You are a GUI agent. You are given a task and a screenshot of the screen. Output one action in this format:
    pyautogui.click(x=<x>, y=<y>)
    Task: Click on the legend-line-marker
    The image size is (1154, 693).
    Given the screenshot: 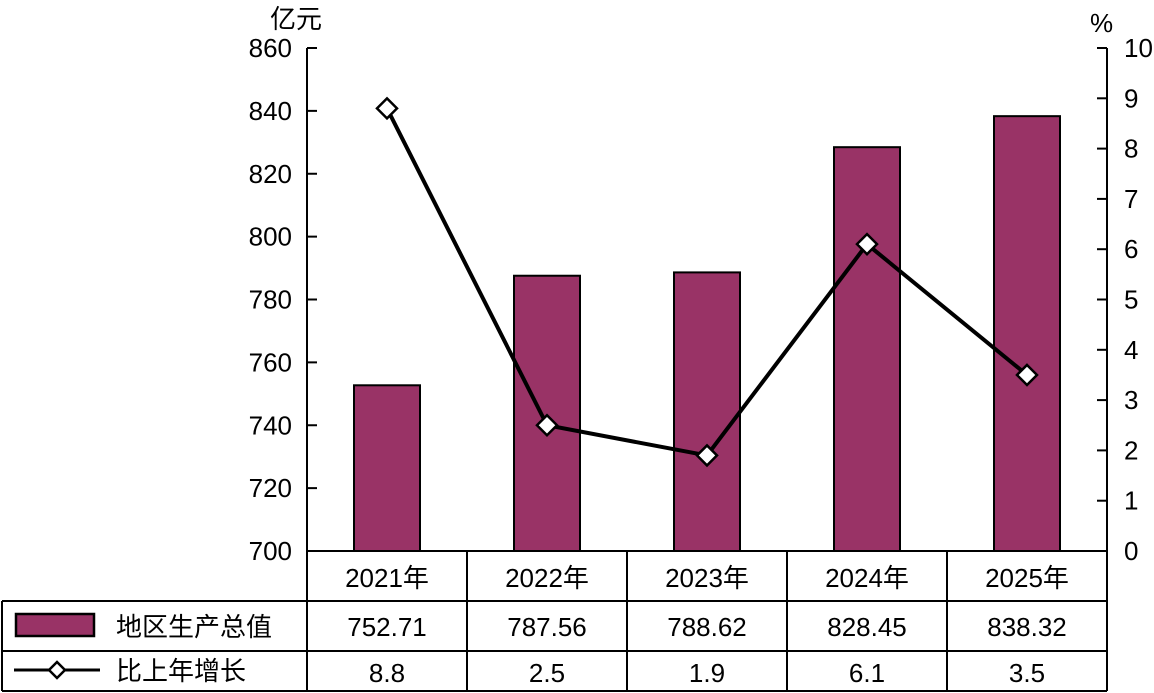 What is the action you would take?
    pyautogui.click(x=57, y=670)
    